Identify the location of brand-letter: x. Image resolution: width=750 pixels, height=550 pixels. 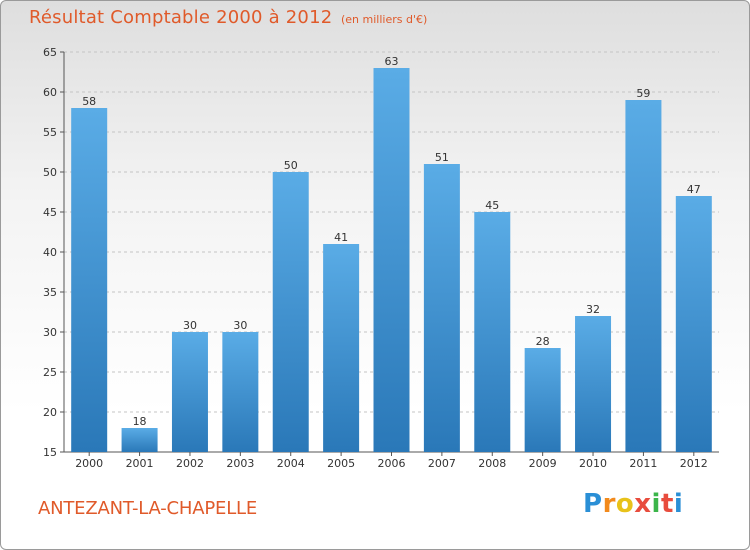
(643, 504).